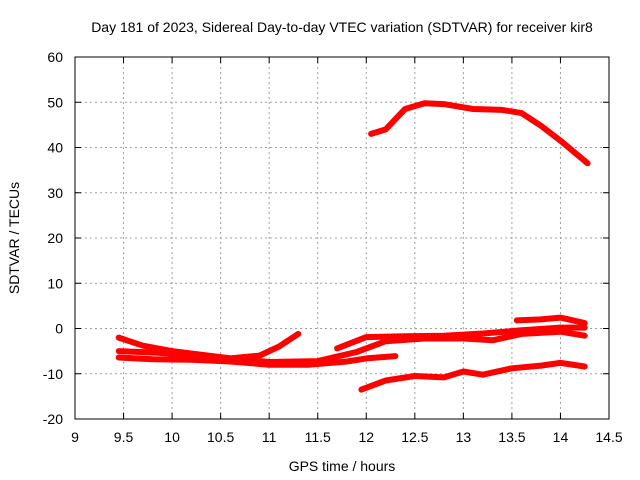 This screenshot has width=640, height=480. What do you see at coordinates (55, 283) in the screenshot?
I see `y-tick-label: 10` at bounding box center [55, 283].